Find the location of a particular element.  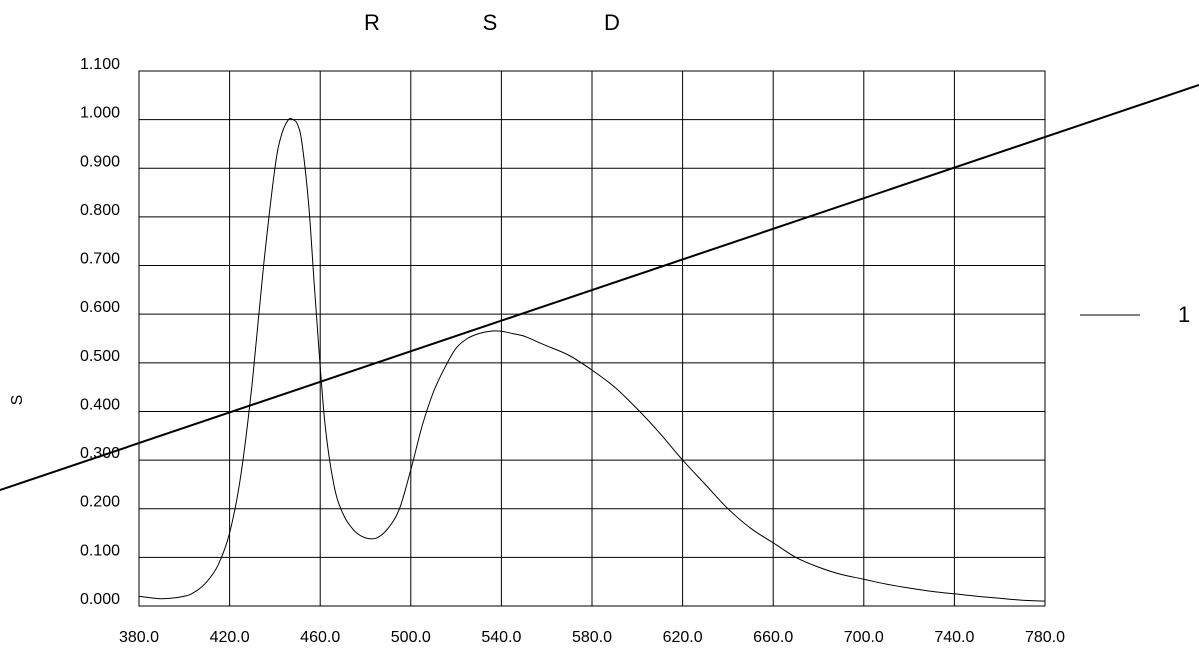

x-tick-label: 660.0 is located at coordinates (773, 637).